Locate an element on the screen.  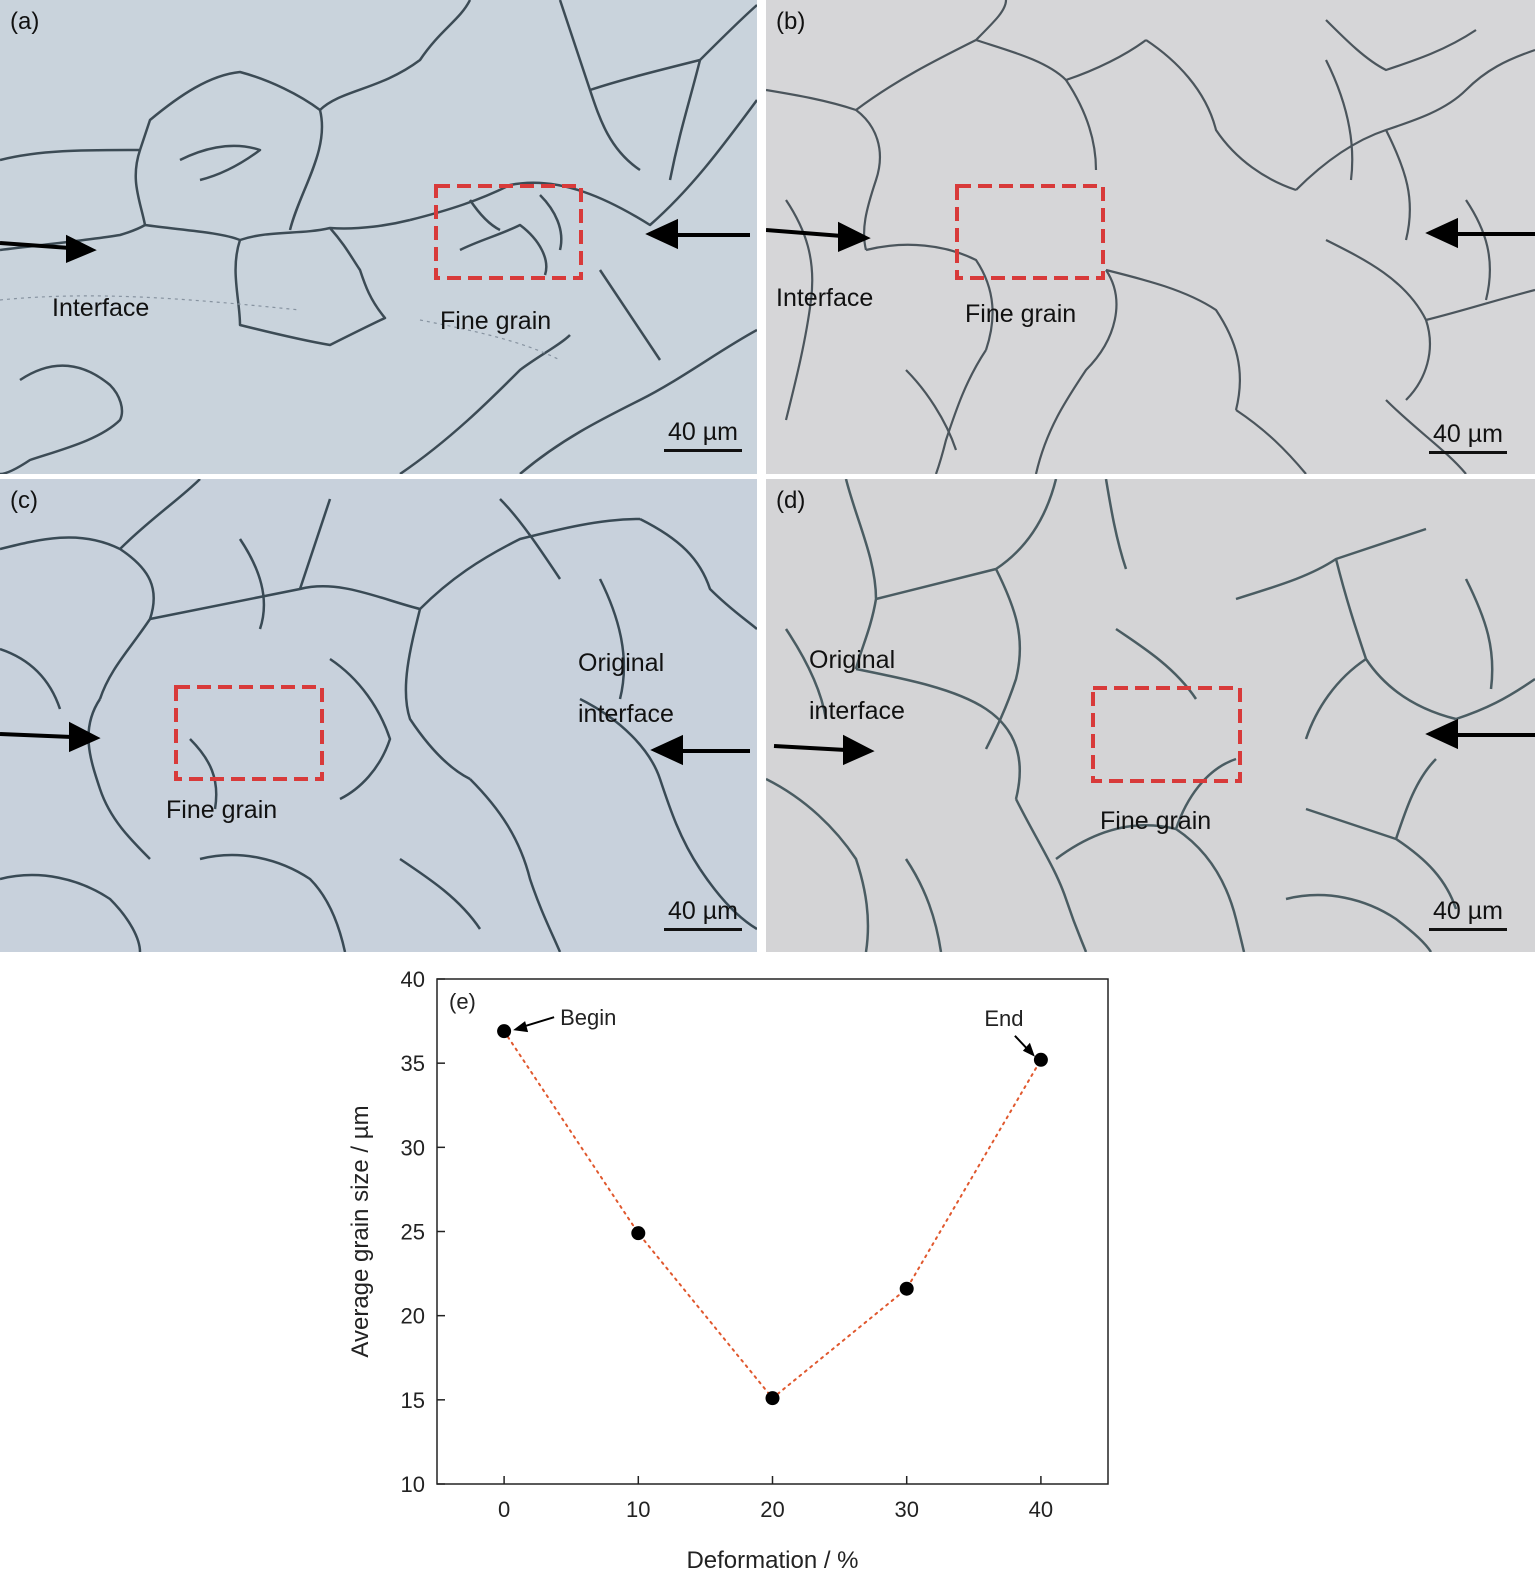
micrograph-image-c is located at coordinates (378, 715).